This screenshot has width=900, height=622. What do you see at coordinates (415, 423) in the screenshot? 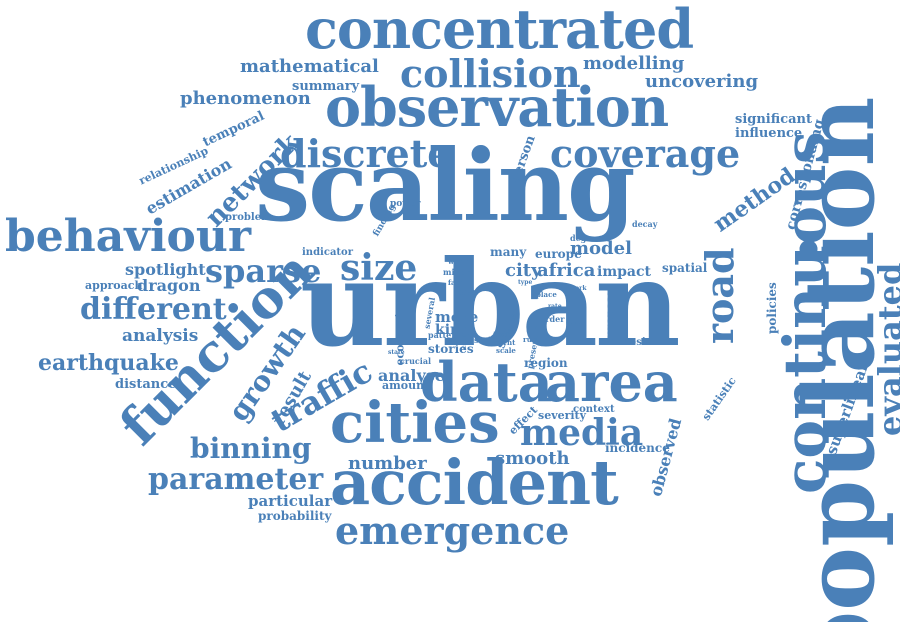
I see `word-cities: cities` at bounding box center [415, 423].